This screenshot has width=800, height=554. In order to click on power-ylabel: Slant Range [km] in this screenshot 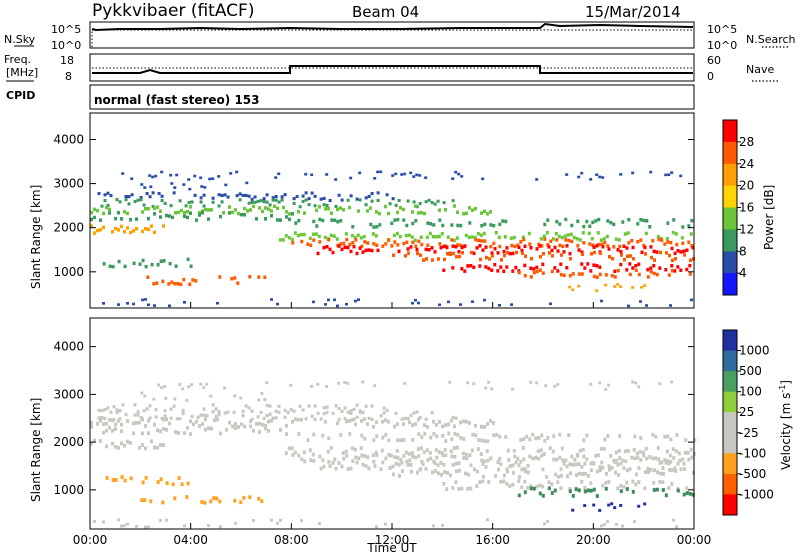, I will do `click(36, 237)`.